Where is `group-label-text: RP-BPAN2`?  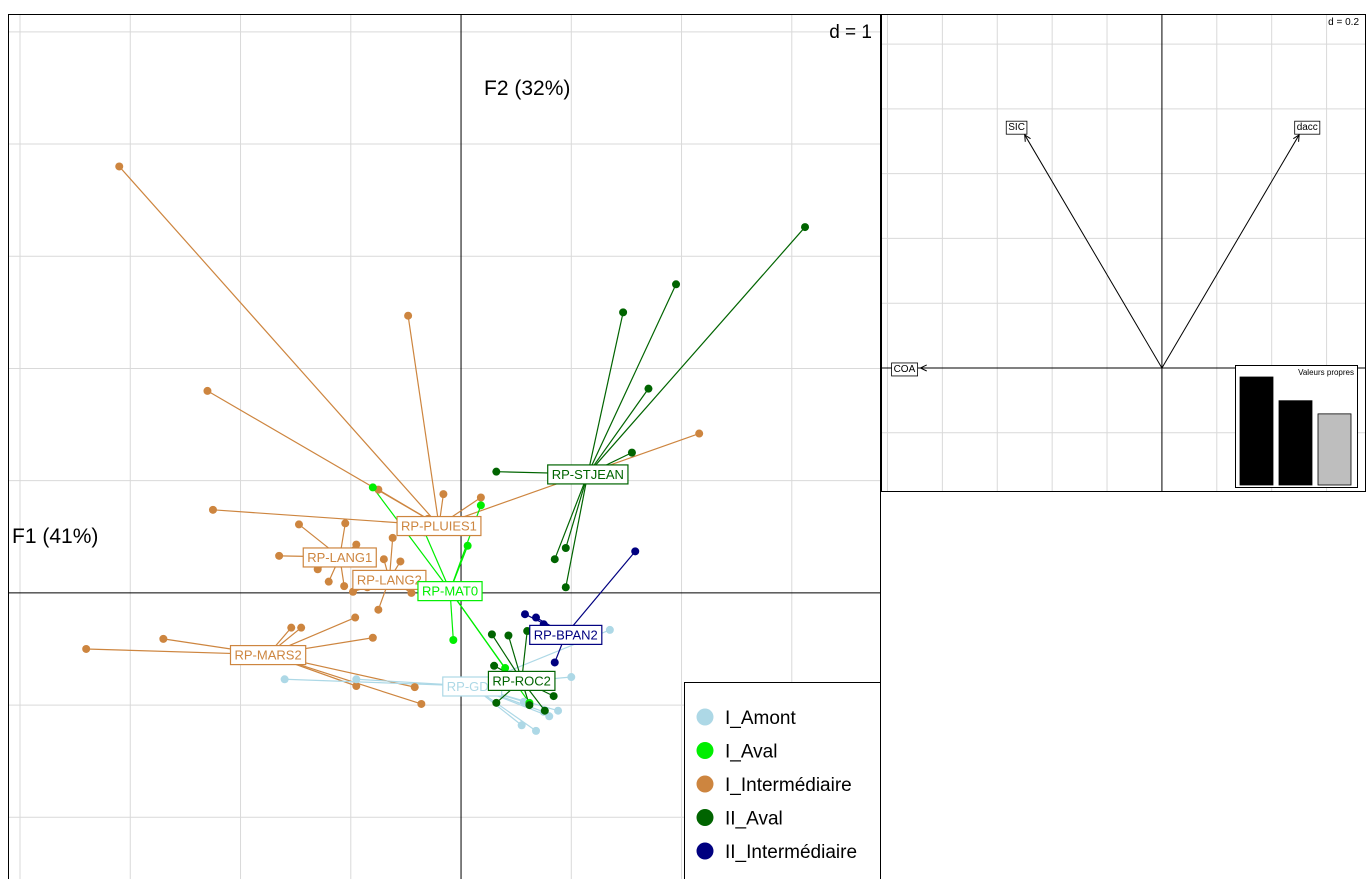
group-label-text: RP-BPAN2 is located at coordinates (566, 634).